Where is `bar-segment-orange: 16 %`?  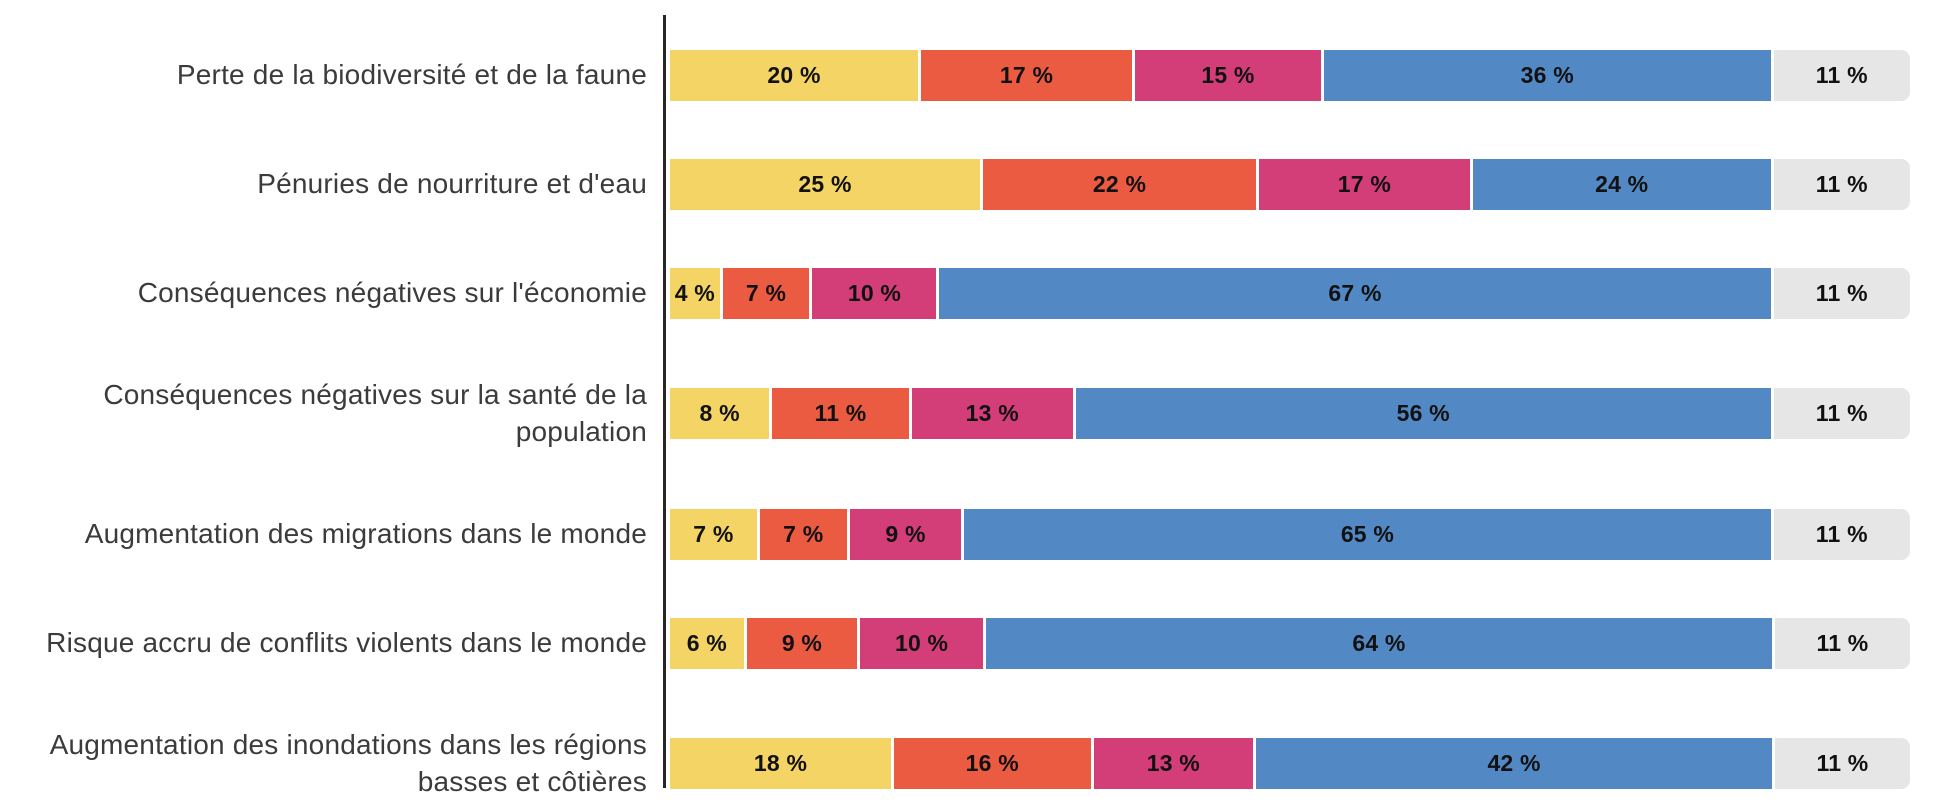 bar-segment-orange: 16 % is located at coordinates (992, 764).